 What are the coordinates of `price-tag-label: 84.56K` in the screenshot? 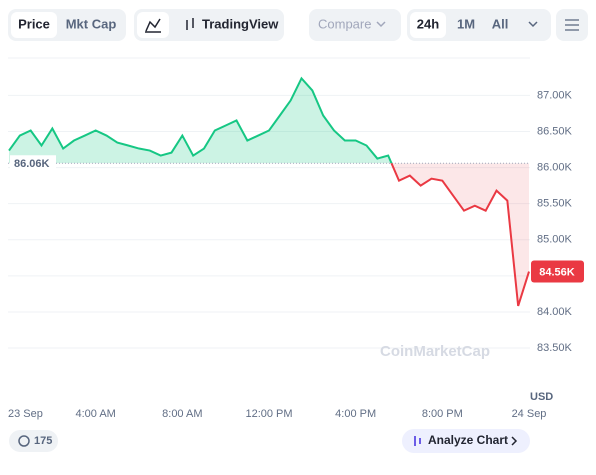 It's located at (557, 272).